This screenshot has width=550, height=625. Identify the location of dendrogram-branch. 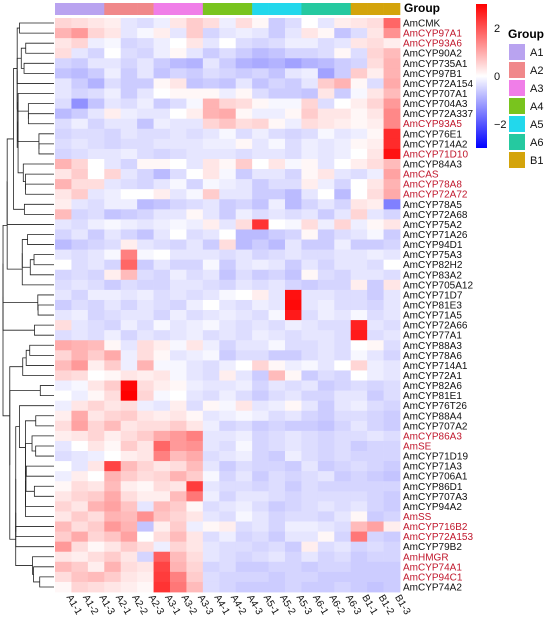
(38, 366).